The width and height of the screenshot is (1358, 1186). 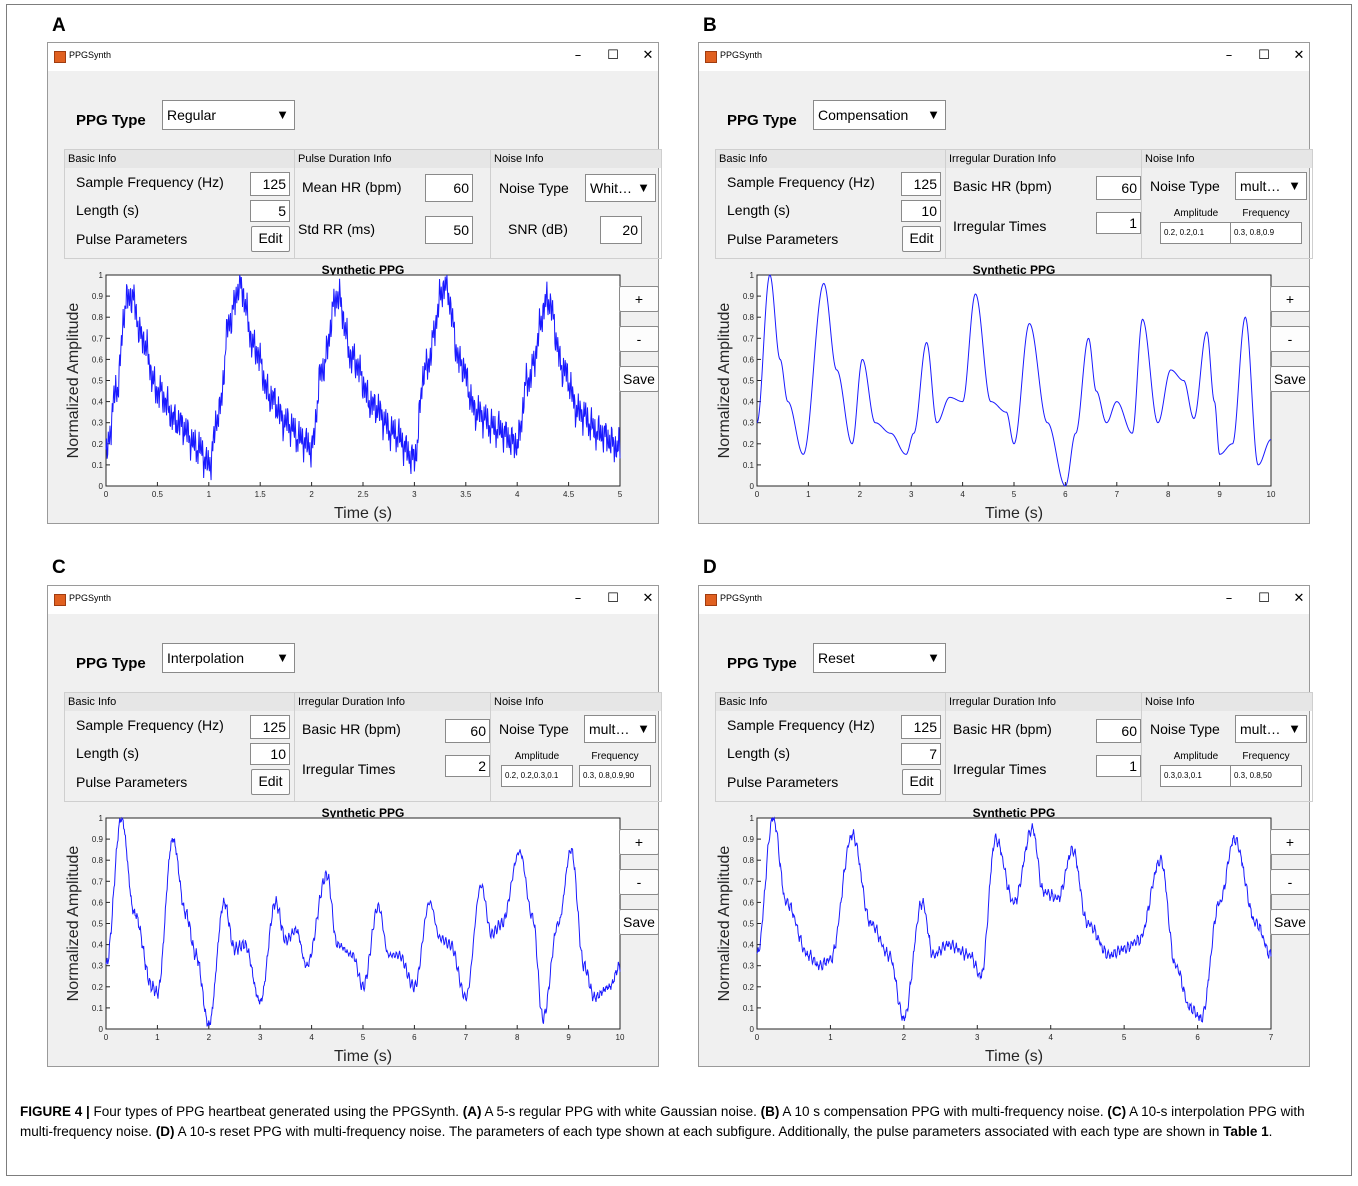 I want to click on basic-info-header: Basic Info, so click(x=830, y=702).